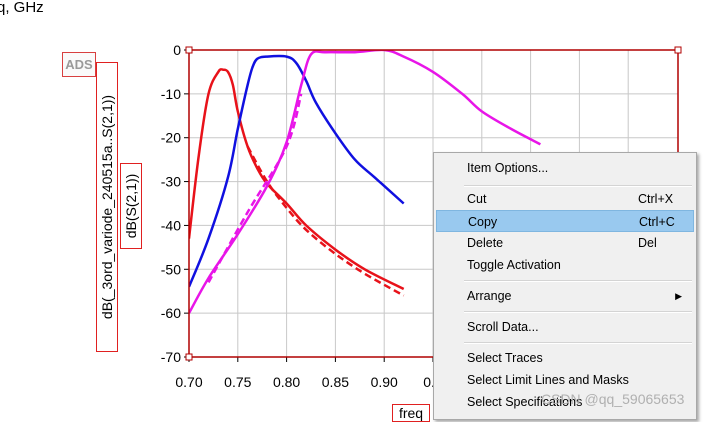 This screenshot has width=728, height=422. I want to click on menu-item-label: Cut, so click(477, 199).